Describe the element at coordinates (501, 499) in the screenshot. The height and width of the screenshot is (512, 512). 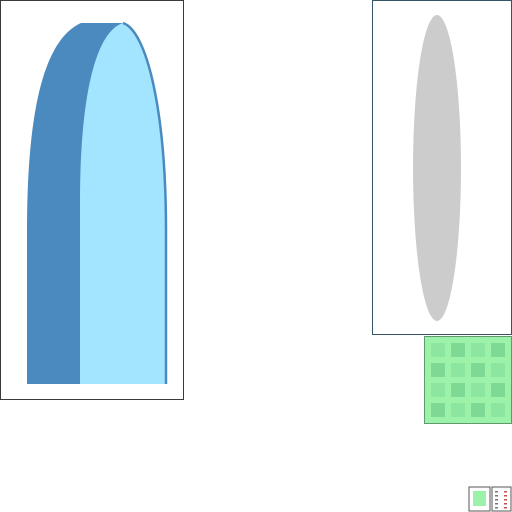
I see `list-icon` at that location.